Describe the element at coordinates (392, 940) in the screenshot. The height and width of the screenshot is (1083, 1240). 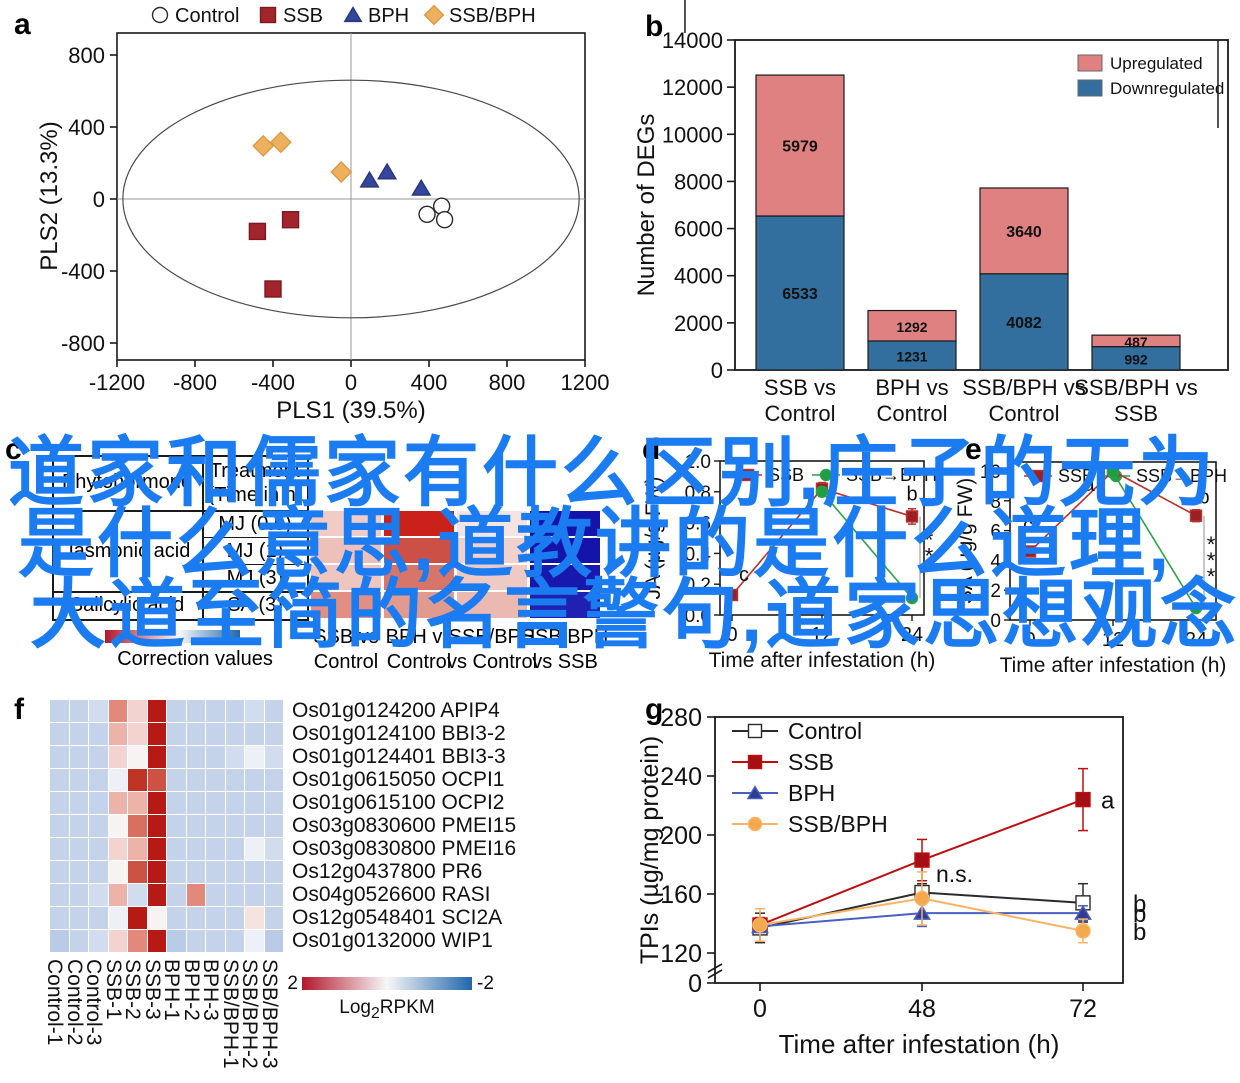
I see `gene-row-label: Os01g0132000 WIP1` at that location.